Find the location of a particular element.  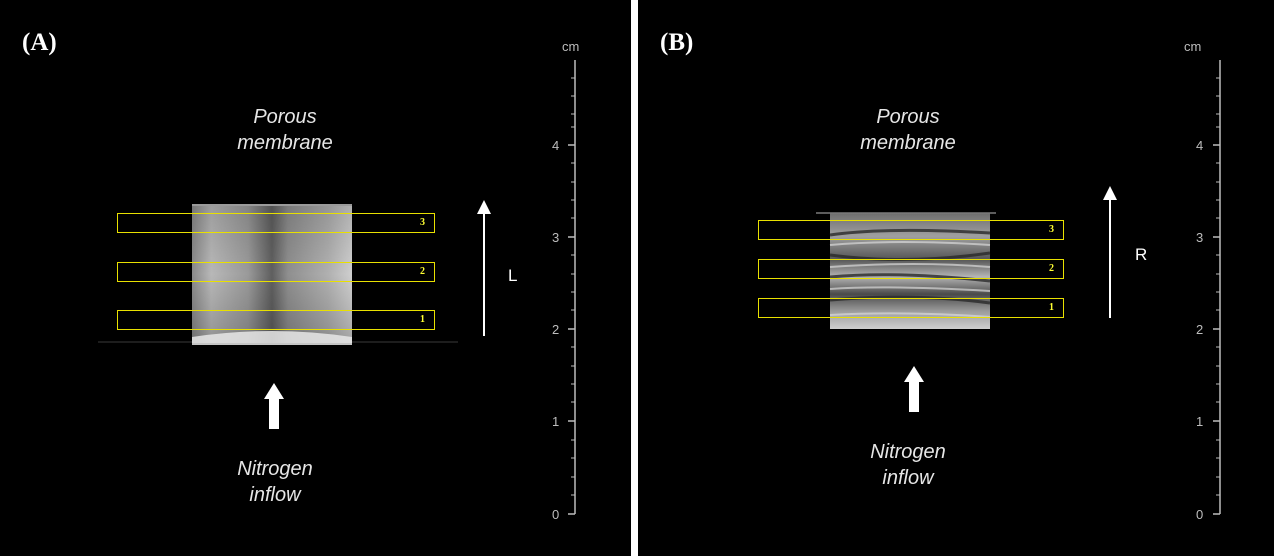

direction-label: L is located at coordinates (513, 275).